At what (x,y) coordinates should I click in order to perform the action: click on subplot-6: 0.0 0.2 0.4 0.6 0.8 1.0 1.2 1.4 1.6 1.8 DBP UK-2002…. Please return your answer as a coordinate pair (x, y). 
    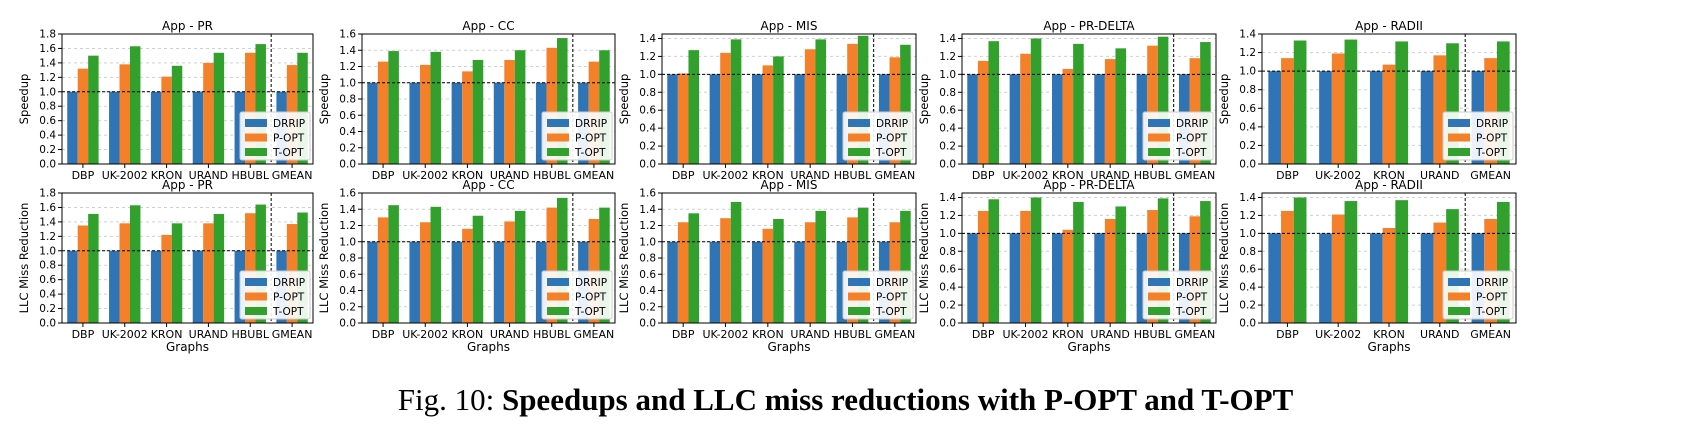
    Looking at the image, I should click on (165, 266).